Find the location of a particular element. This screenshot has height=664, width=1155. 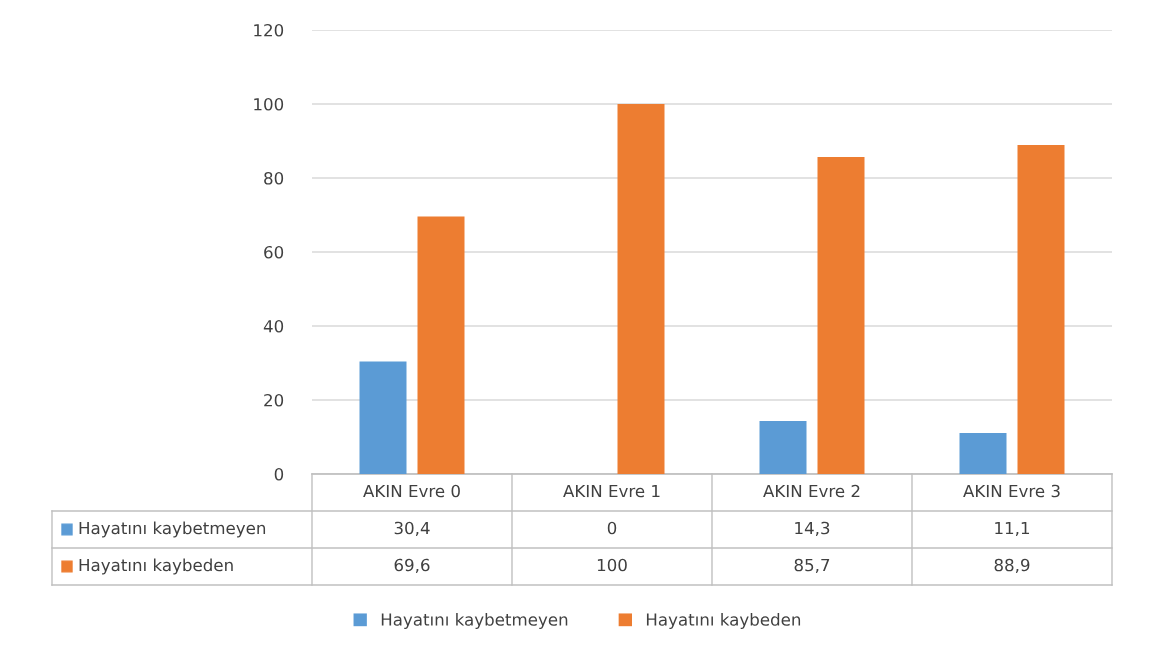

y-tick-label: 100 is located at coordinates (269, 104).